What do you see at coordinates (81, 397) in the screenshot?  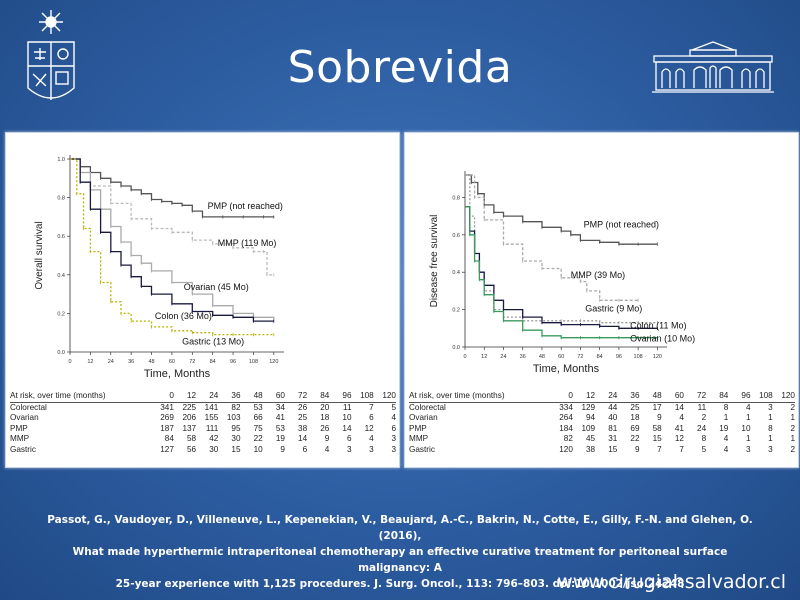 I see `at-risk-header: At risk, over time (months)` at bounding box center [81, 397].